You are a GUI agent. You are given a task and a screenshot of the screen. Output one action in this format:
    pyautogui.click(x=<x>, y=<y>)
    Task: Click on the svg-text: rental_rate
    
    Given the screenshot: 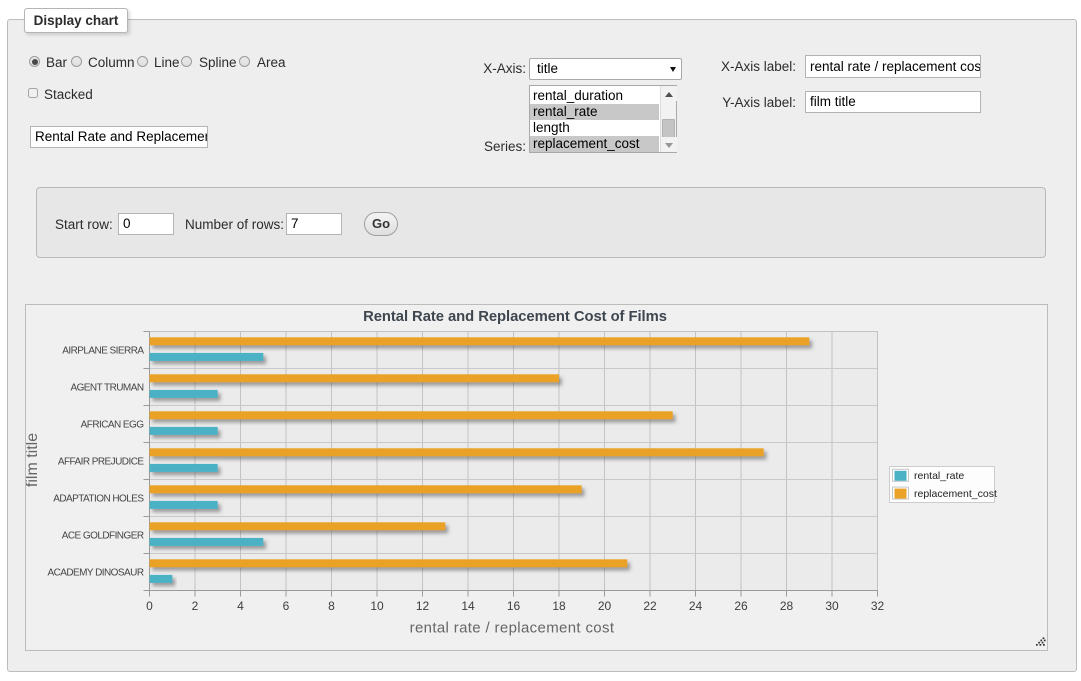 What is the action you would take?
    pyautogui.click(x=939, y=476)
    